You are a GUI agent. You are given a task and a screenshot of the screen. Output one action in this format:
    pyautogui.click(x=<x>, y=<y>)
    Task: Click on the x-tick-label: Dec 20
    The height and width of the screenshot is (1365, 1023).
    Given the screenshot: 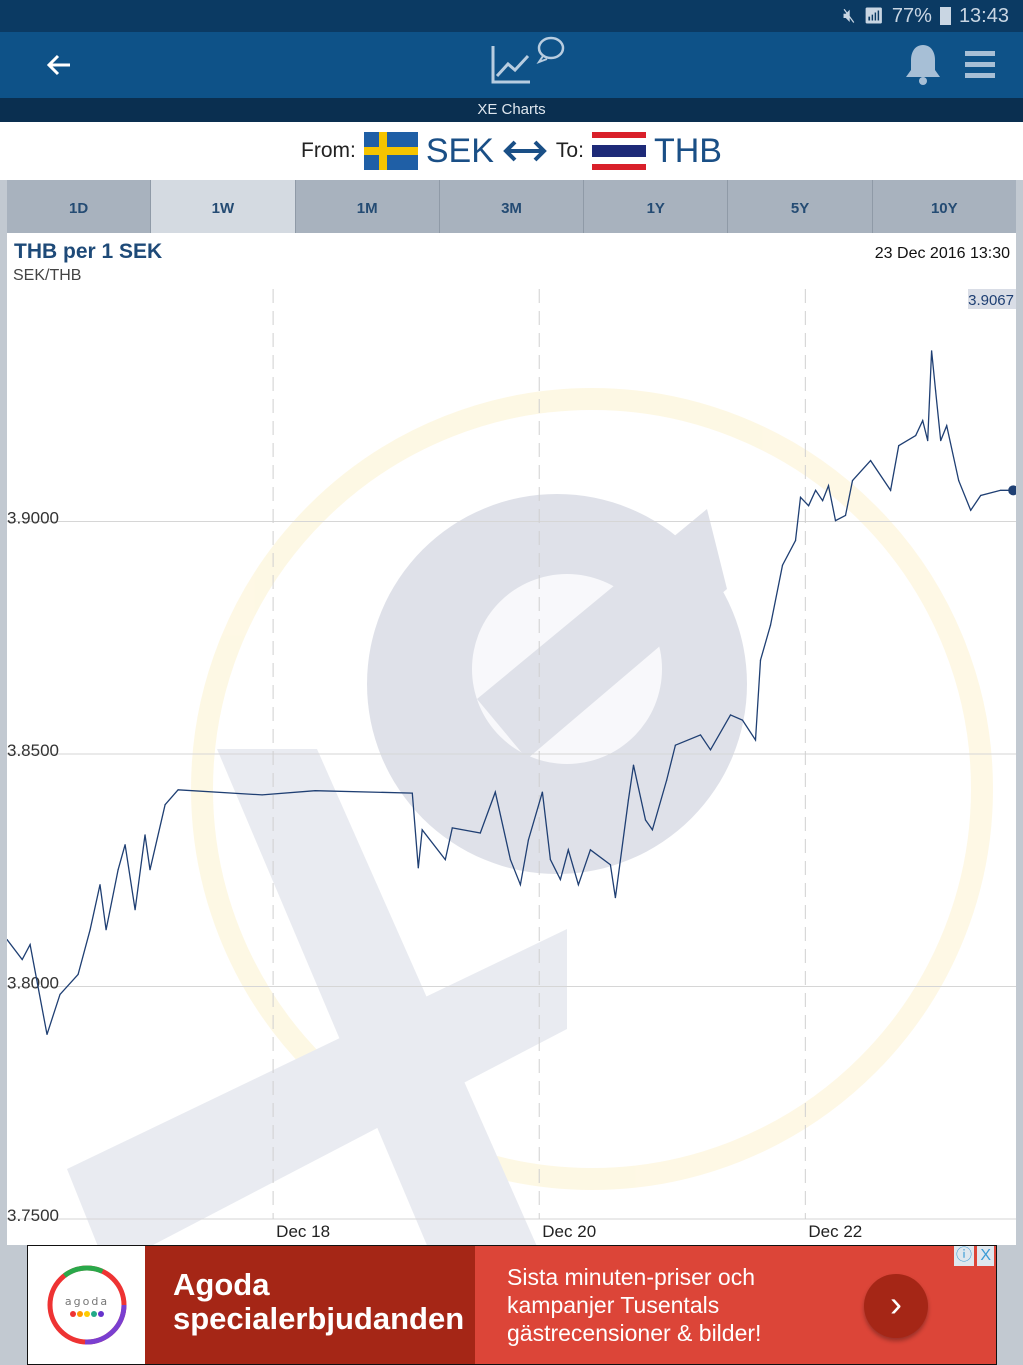 What is the action you would take?
    pyautogui.click(x=569, y=1231)
    